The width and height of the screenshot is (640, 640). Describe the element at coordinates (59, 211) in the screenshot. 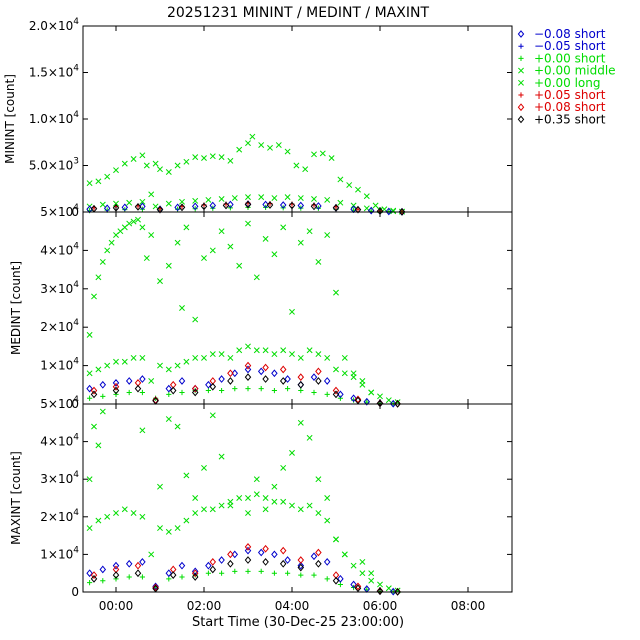

I see `y-tick-label-medint-5: 5×104` at that location.